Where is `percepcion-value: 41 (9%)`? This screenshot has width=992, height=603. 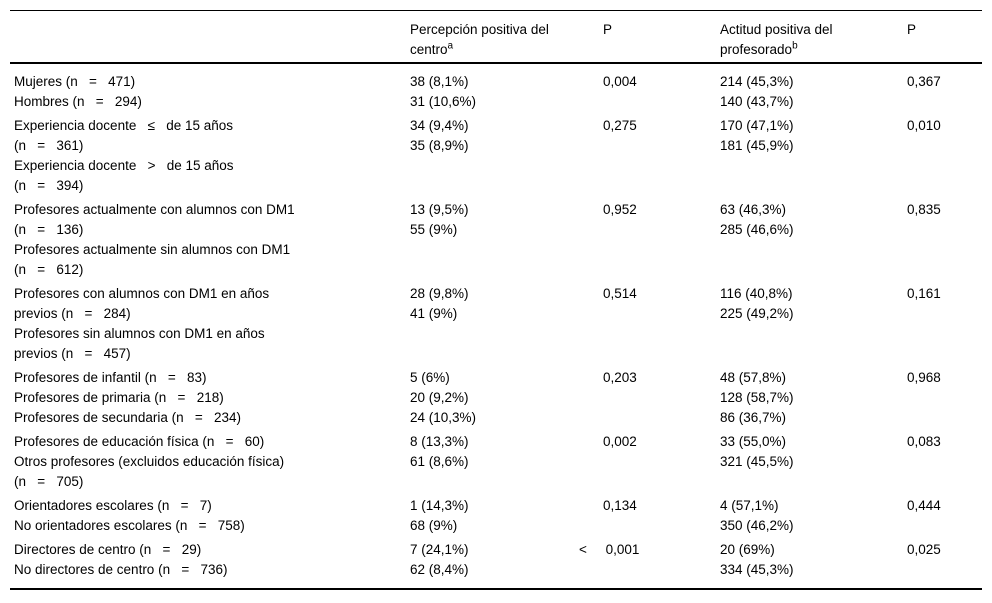
percepcion-value: 41 (9%) is located at coordinates (434, 313).